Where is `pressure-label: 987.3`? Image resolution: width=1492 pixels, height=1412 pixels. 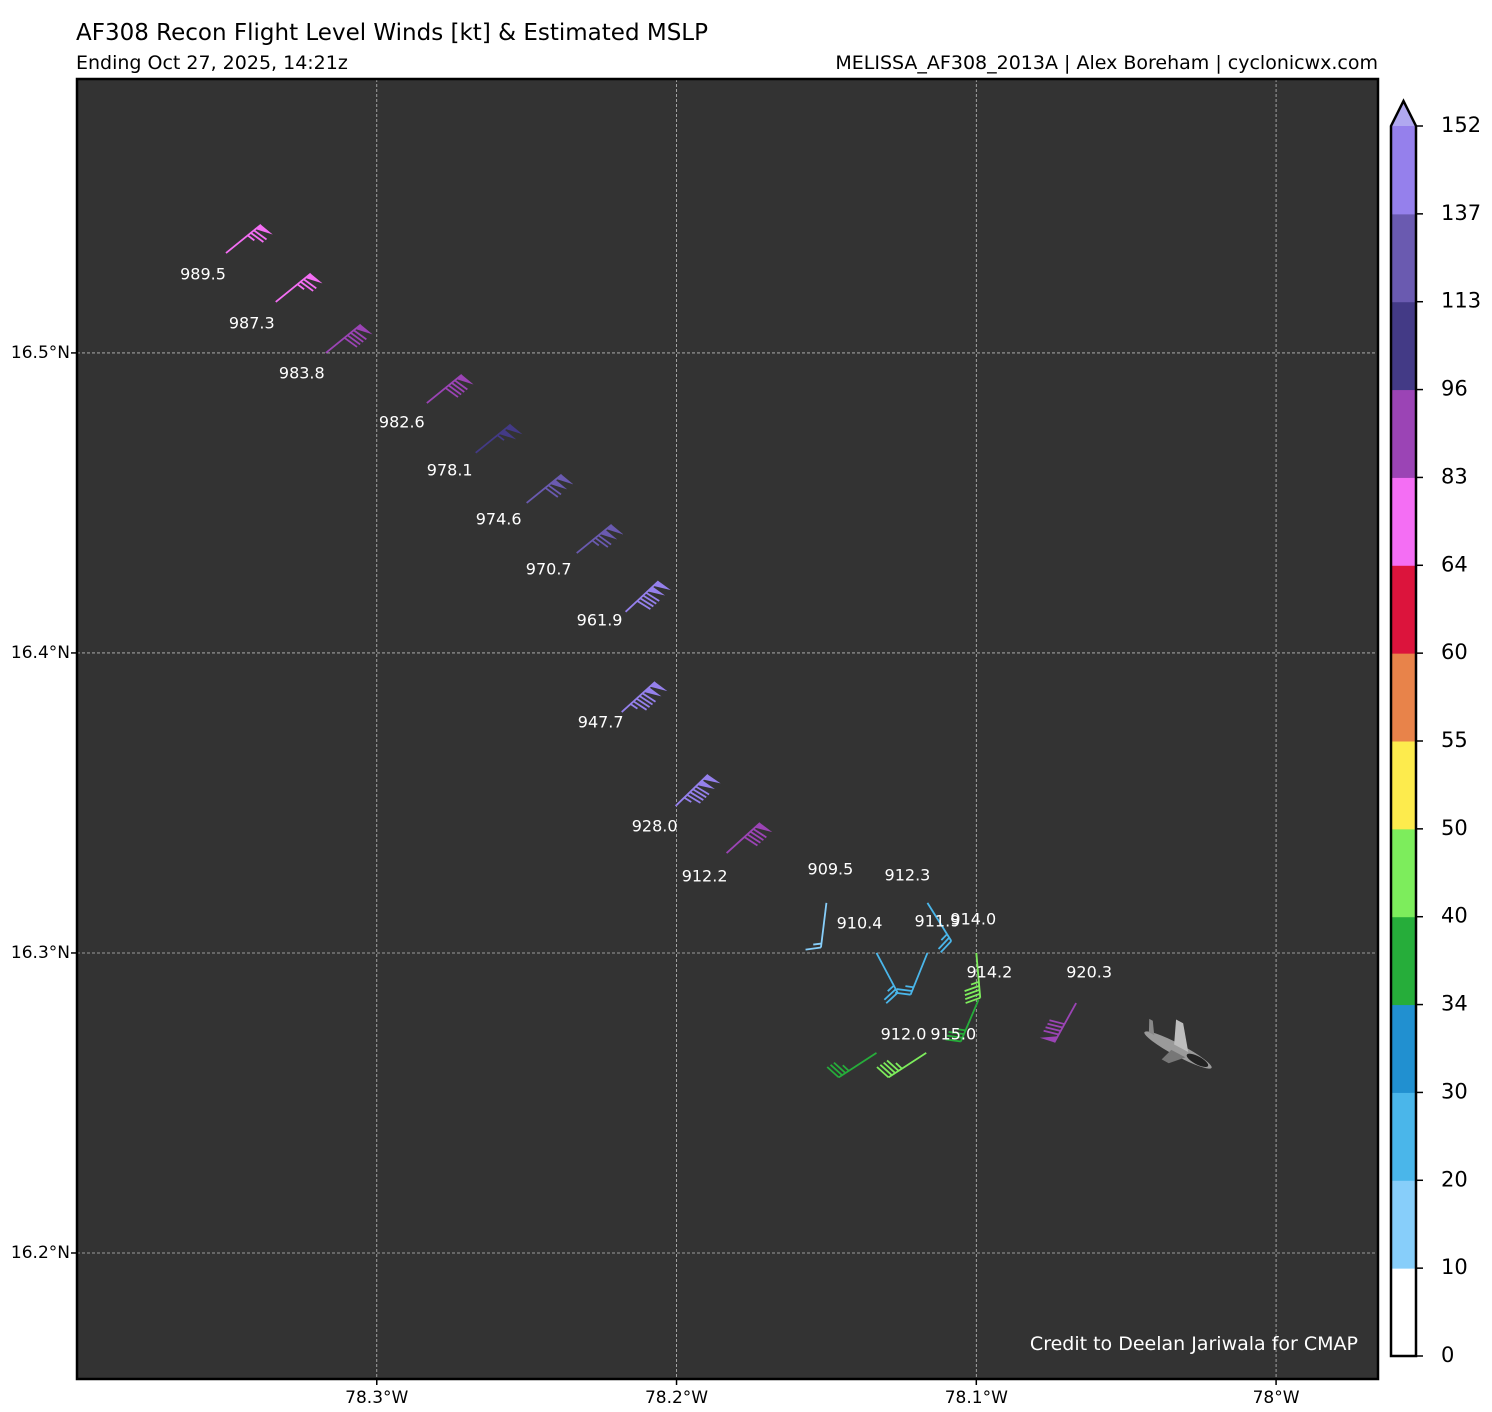 pressure-label: 987.3 is located at coordinates (252, 322).